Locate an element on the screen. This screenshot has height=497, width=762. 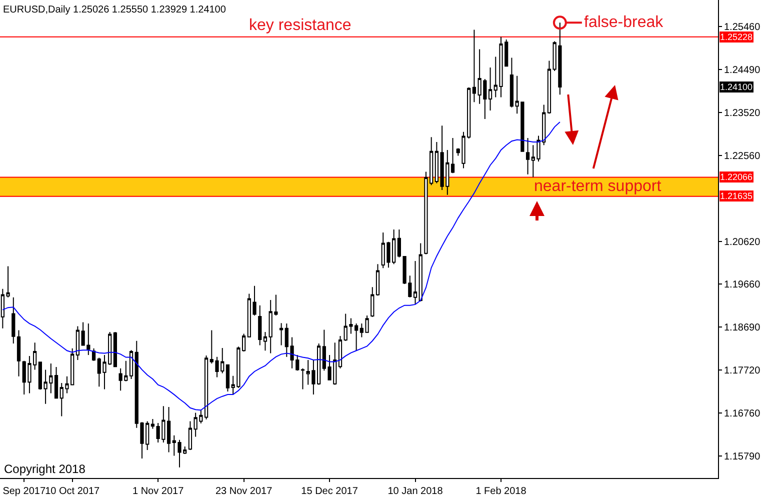
ref-line-label: 1.22066 is located at coordinates (736, 177).